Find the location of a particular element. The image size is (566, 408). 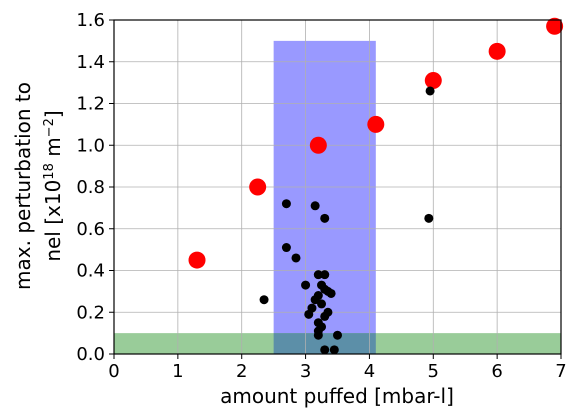

y-tick-label: 1.2 is located at coordinates (90, 104).